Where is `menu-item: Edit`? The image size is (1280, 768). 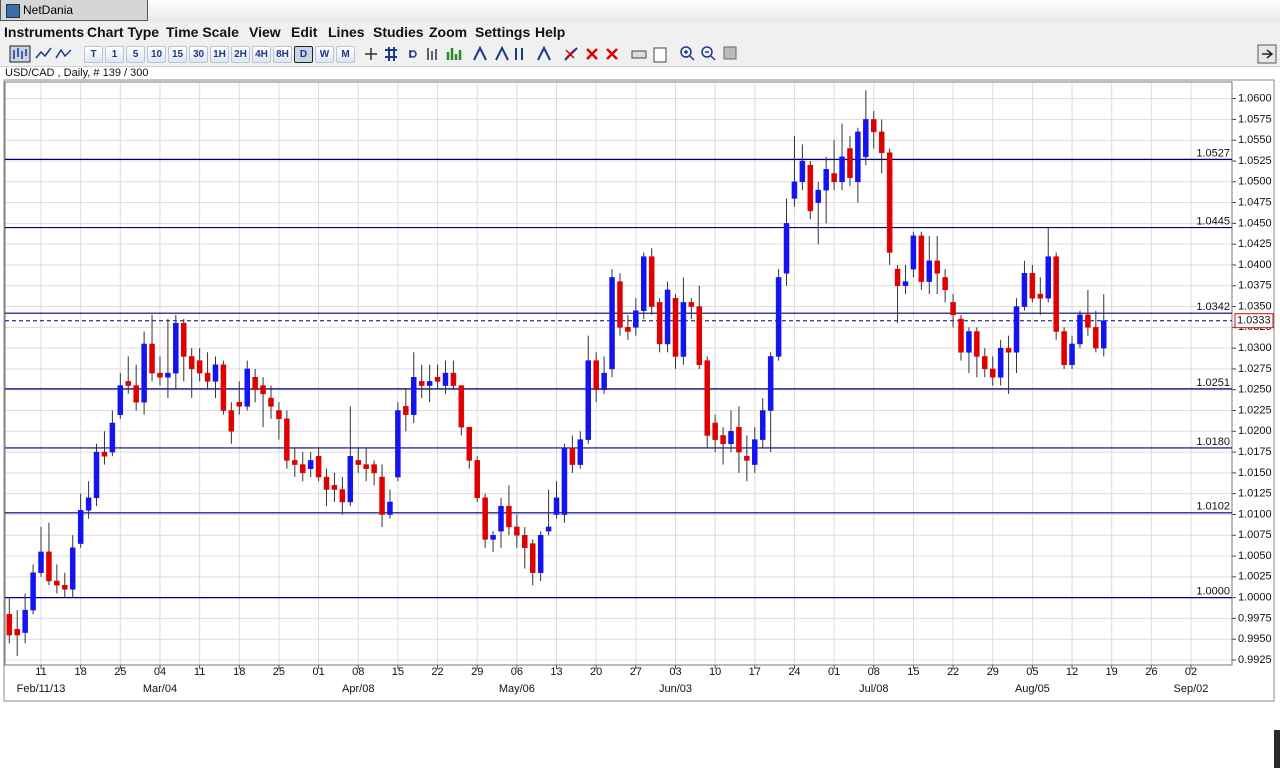
menu-item: Edit is located at coordinates (304, 32).